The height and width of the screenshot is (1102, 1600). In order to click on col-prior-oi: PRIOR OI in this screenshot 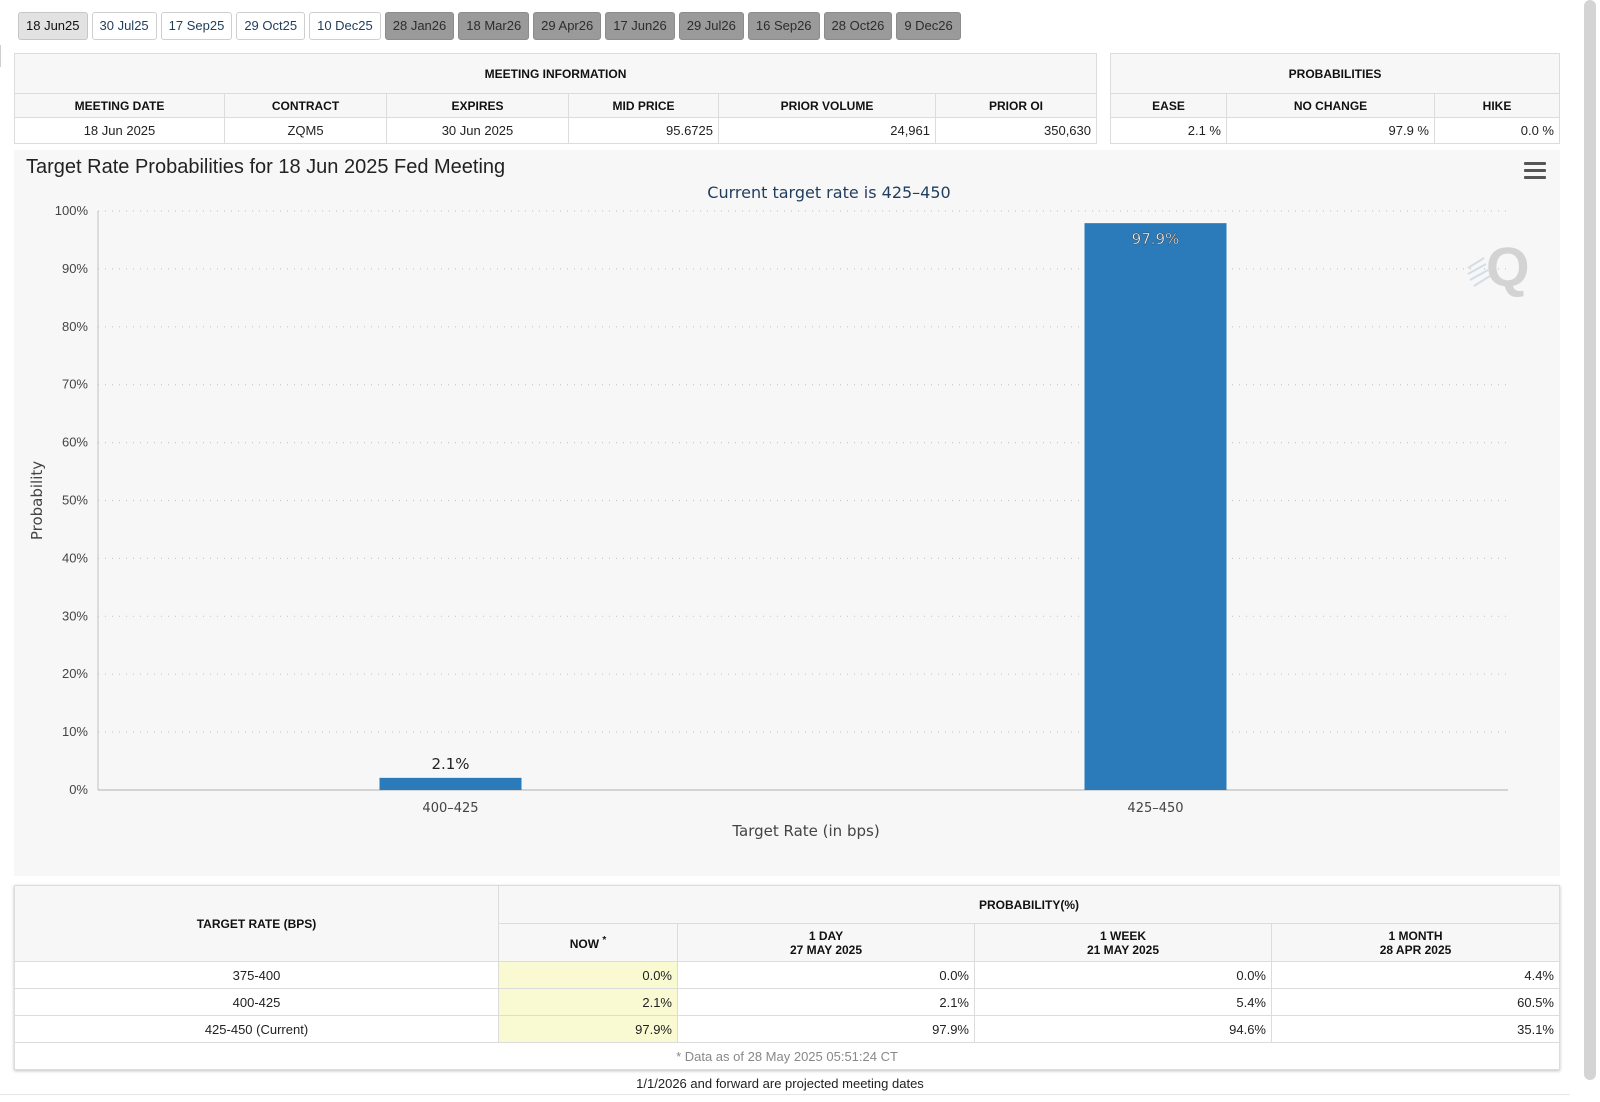, I will do `click(1016, 105)`.